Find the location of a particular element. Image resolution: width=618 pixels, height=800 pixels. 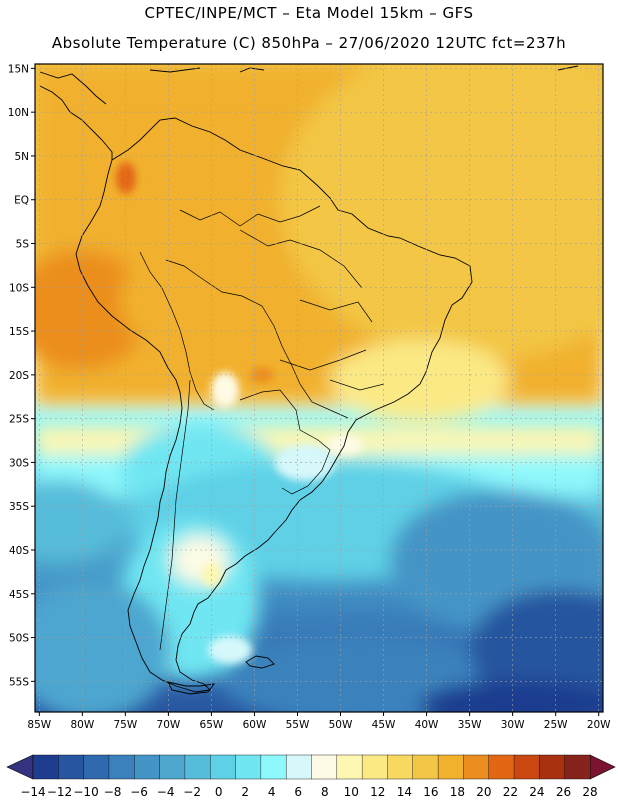

lon-label: 70W is located at coordinates (169, 725).